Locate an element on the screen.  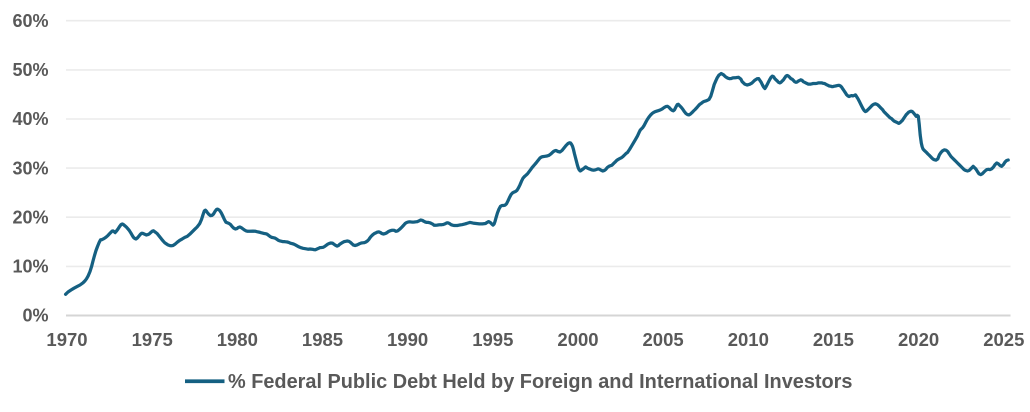
svg-text: 1970 is located at coordinates (66, 339).